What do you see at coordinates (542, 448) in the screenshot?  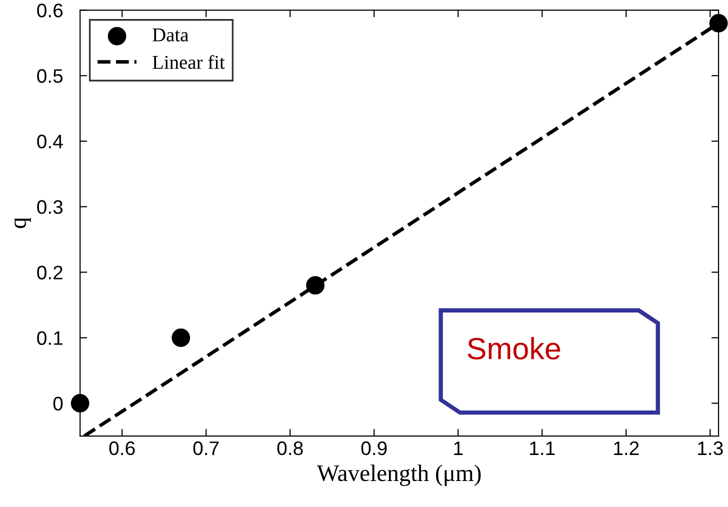 I see `x-tick-label: 1.1` at bounding box center [542, 448].